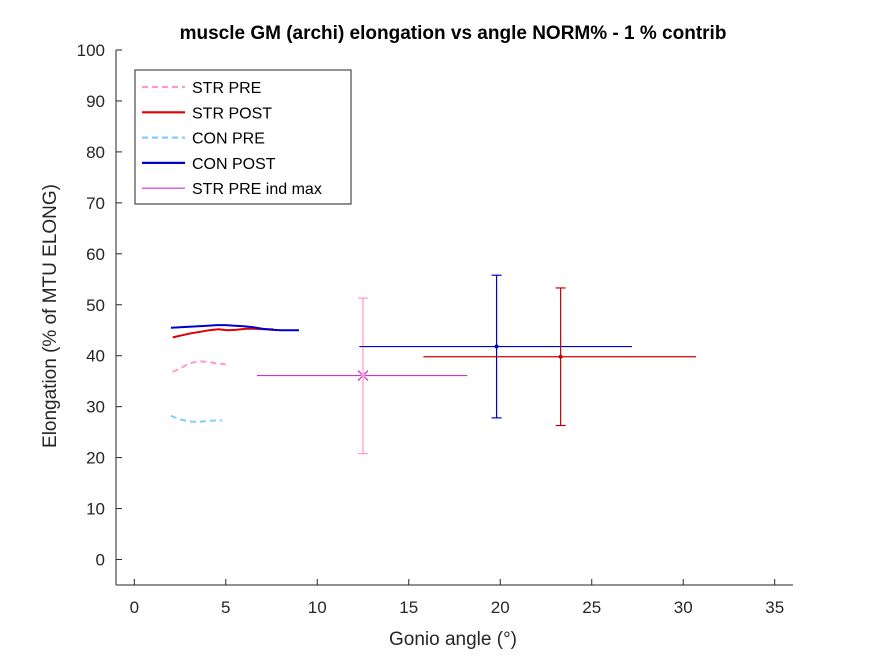 Image resolution: width=875 pixels, height=656 pixels. Describe the element at coordinates (95, 305) in the screenshot. I see `y-tick-label: 50` at that location.